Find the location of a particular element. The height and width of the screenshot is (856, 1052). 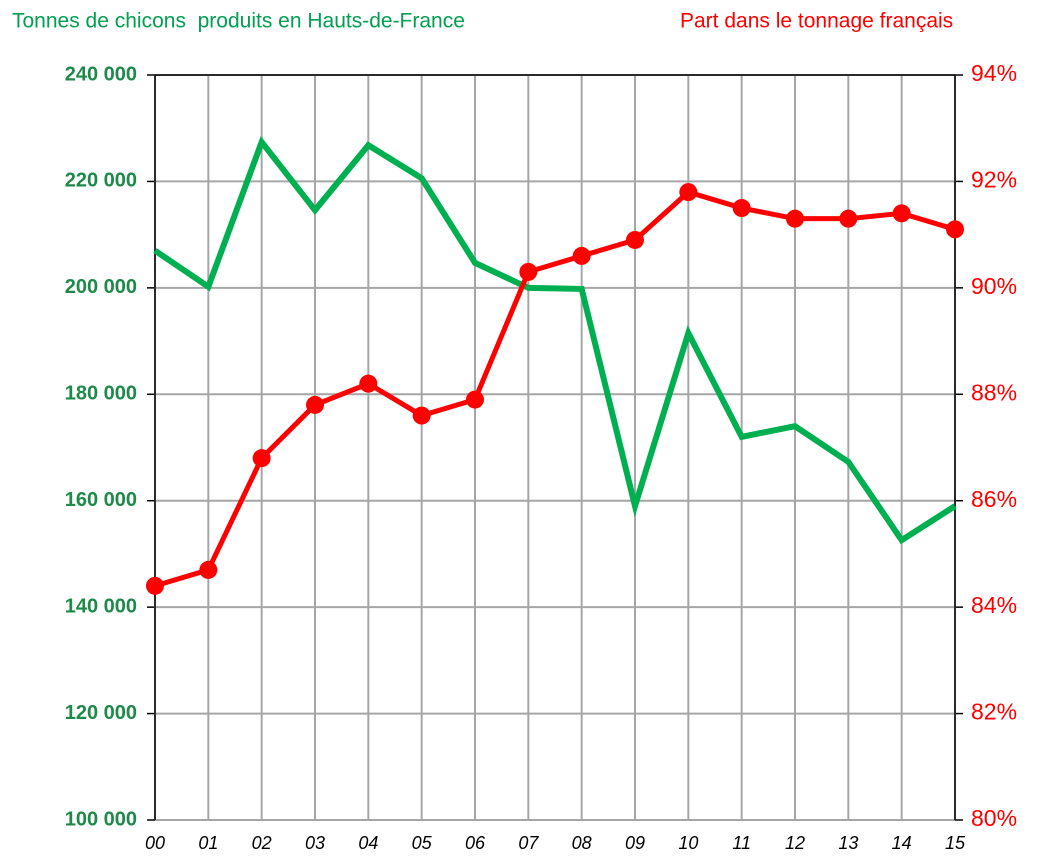

y2-tick-label: 84% is located at coordinates (994, 605).